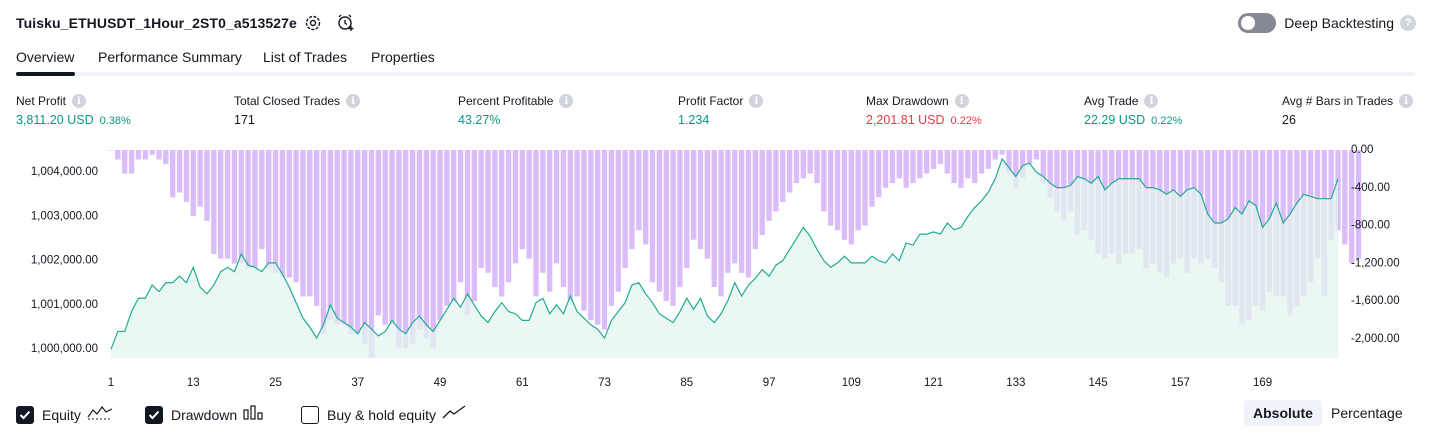 This screenshot has height=438, width=1431. I want to click on x-tick-label: 109, so click(851, 383).